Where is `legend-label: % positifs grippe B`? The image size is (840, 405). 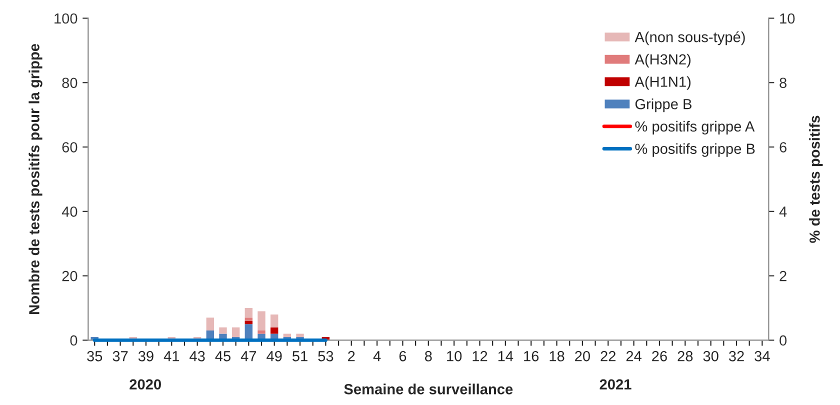 legend-label: % positifs grippe B is located at coordinates (695, 150).